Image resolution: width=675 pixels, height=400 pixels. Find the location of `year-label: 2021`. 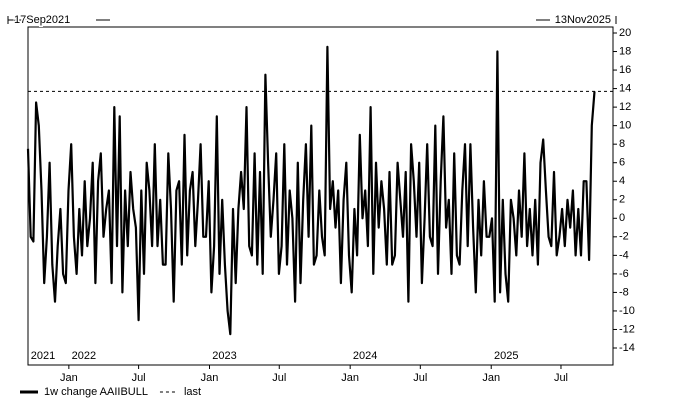

year-label: 2021 is located at coordinates (43, 356).